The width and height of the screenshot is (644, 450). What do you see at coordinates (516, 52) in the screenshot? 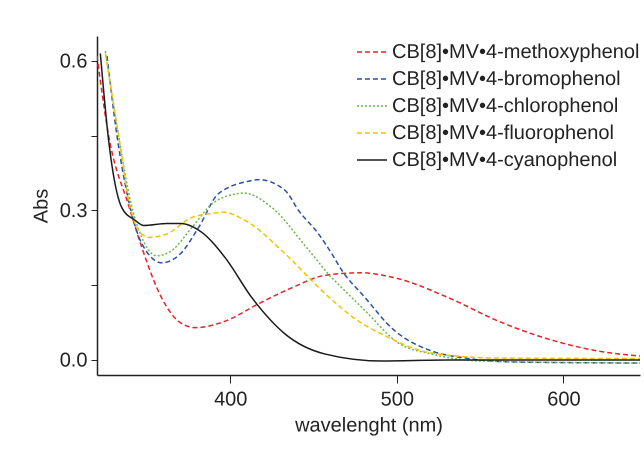
I see `legend-label: CB[8]•MV•4-methoxyphenol` at bounding box center [516, 52].